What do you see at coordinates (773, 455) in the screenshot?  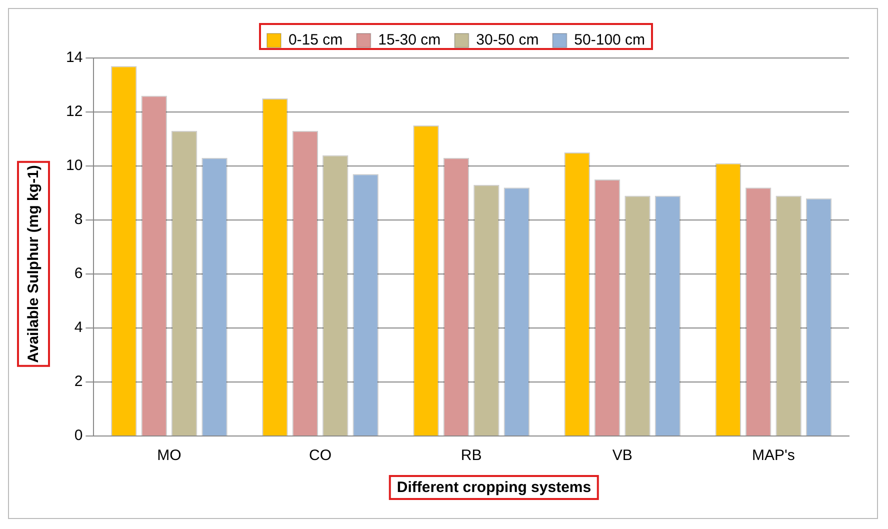 I see `x-tick-label: MAP's` at bounding box center [773, 455].